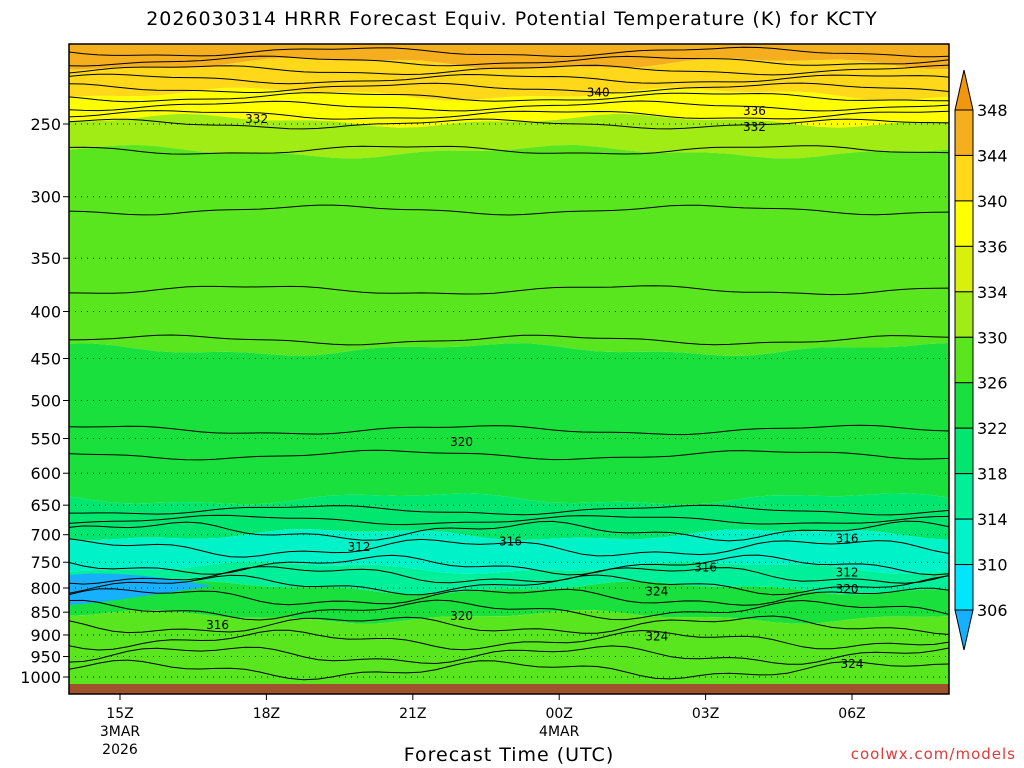 The width and height of the screenshot is (1024, 768). I want to click on y-tick-label: 1000, so click(40, 677).